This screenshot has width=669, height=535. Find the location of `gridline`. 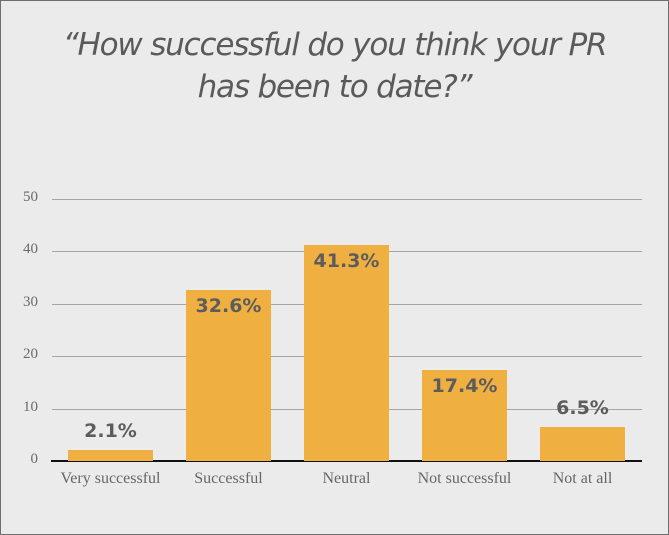

gridline is located at coordinates (347, 199).